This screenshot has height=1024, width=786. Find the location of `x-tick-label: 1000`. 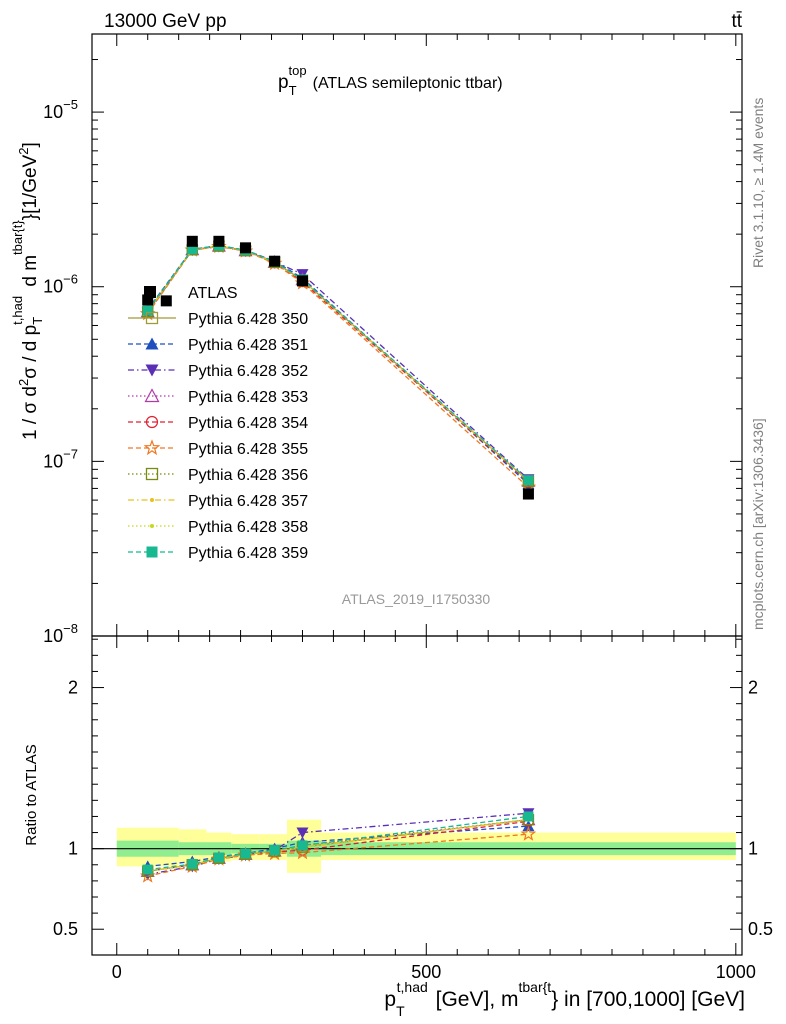

x-tick-label: 1000 is located at coordinates (736, 972).